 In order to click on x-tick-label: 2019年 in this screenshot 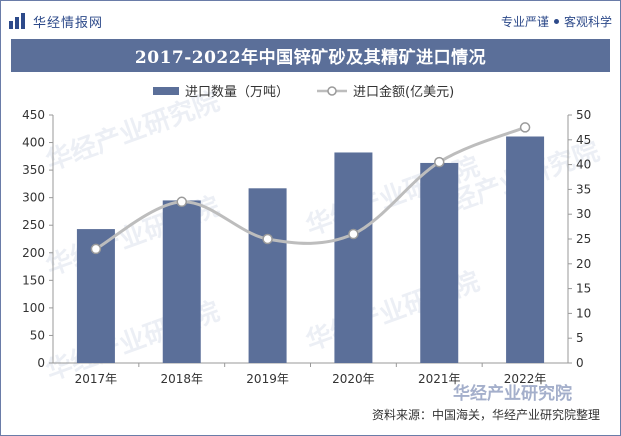, I will do `click(267, 379)`.